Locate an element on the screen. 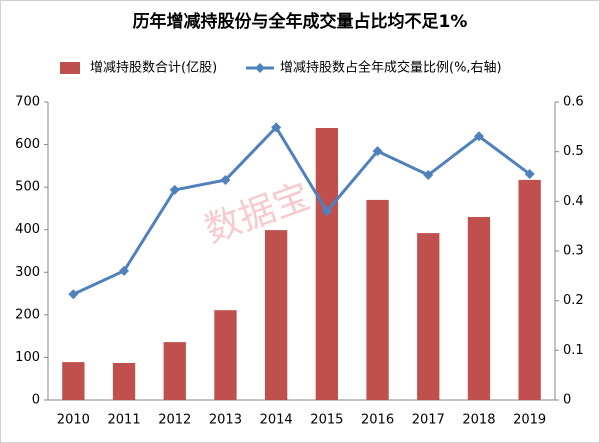  x-tick-label: 2018 is located at coordinates (478, 420).